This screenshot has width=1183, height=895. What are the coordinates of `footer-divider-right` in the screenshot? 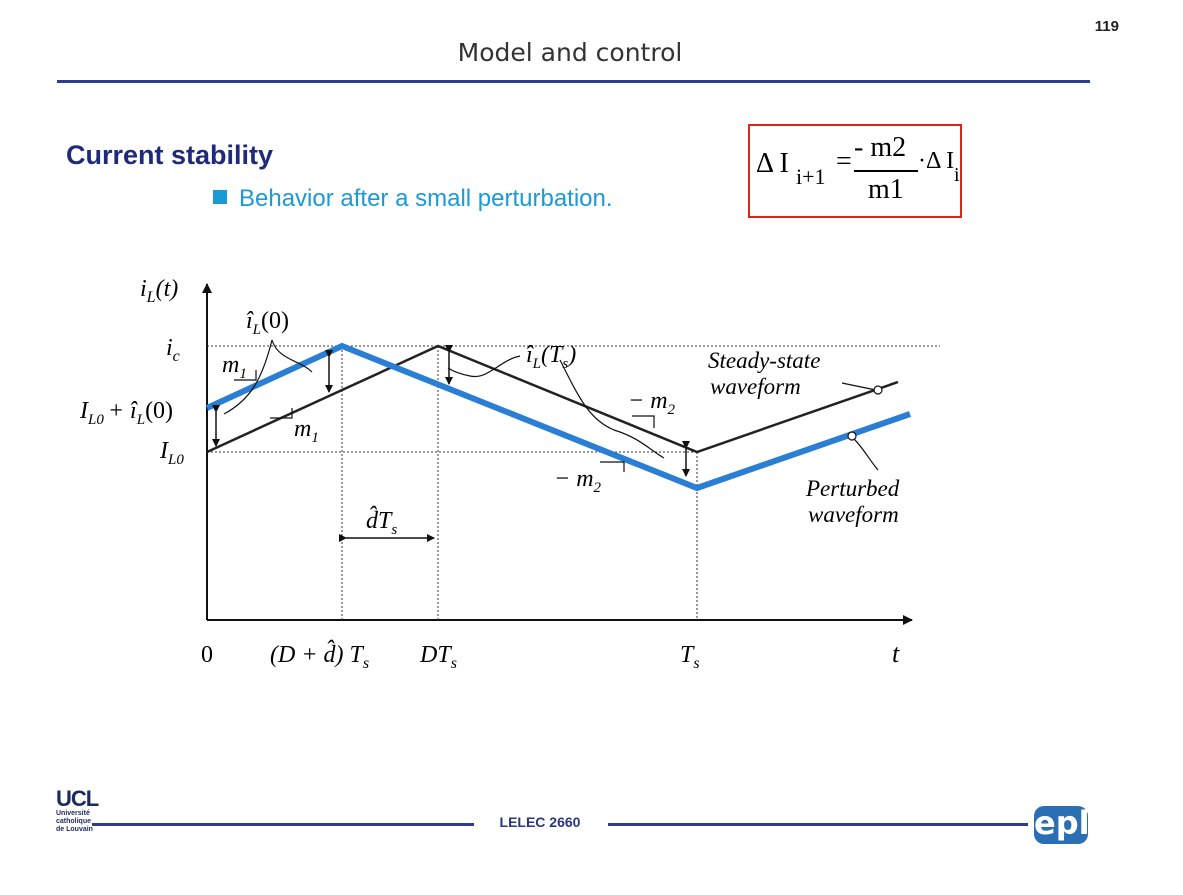 It's located at (818, 824).